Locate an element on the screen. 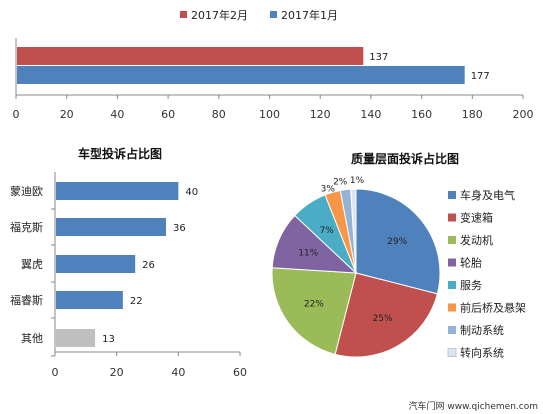 Image resolution: width=543 pixels, height=414 pixels. chart2-category-label-2: 翼虎 is located at coordinates (32, 264).